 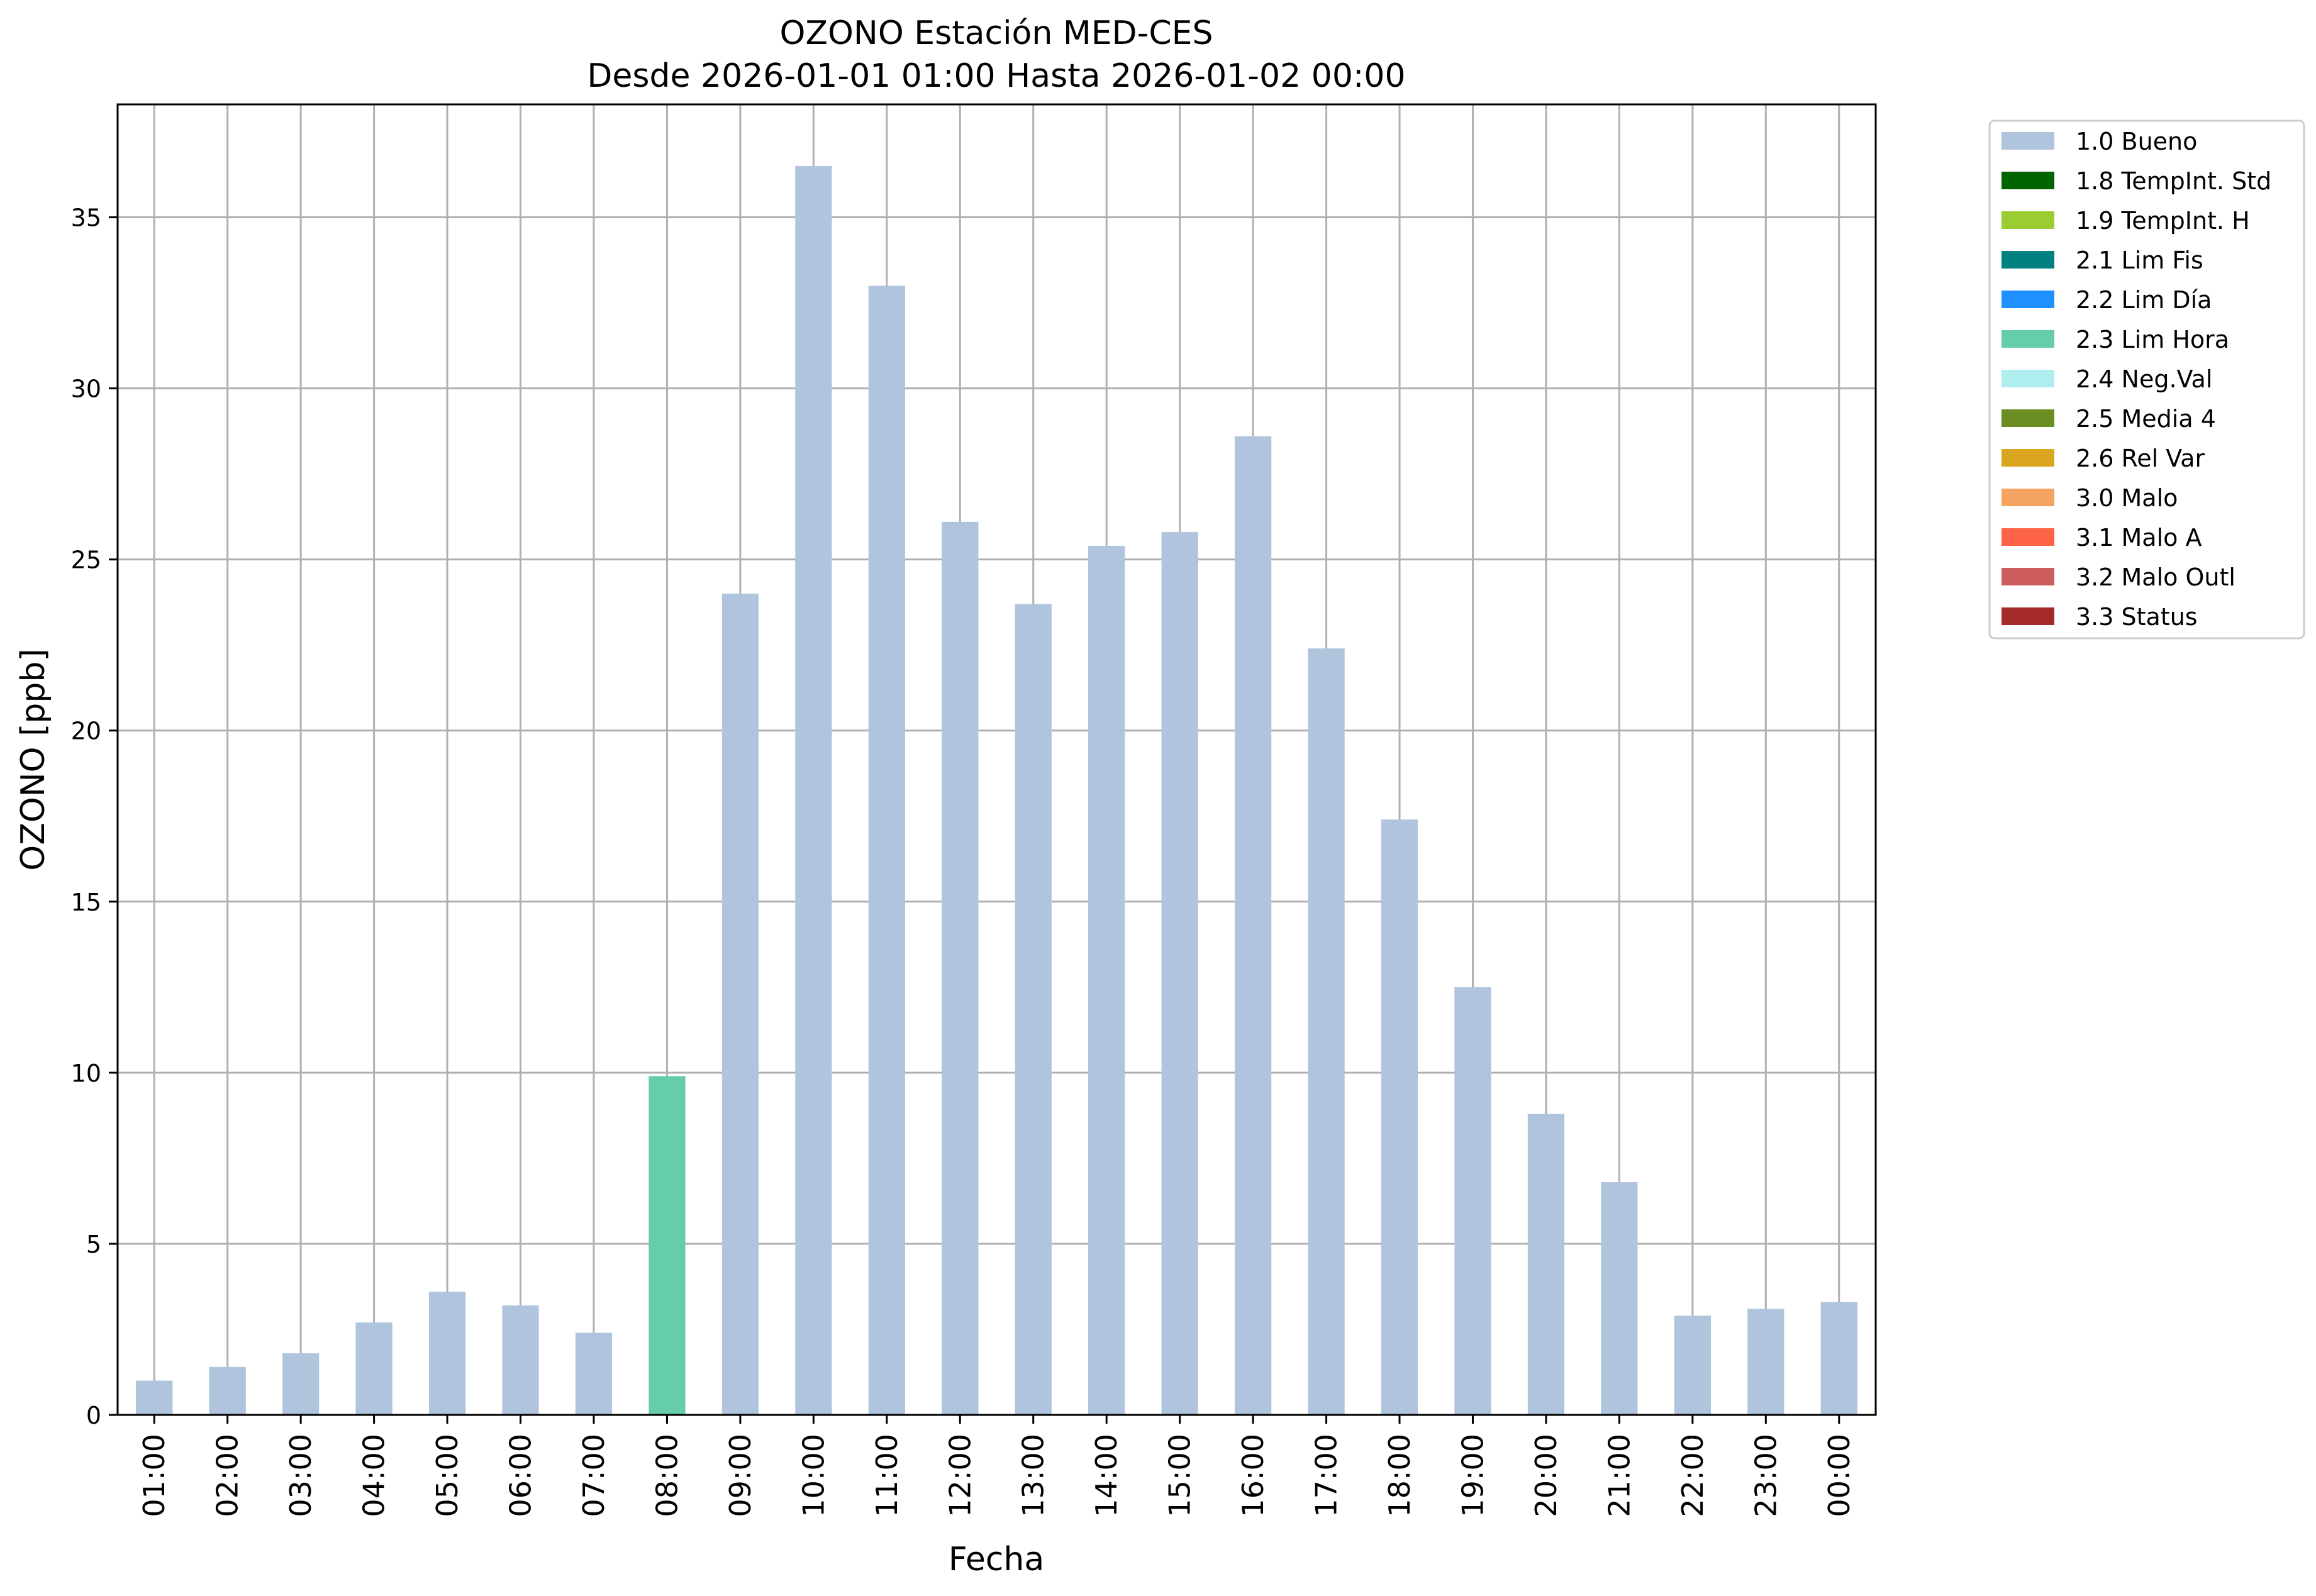 I want to click on legend-label: 2.3 Lim Hora, so click(x=2152, y=339).